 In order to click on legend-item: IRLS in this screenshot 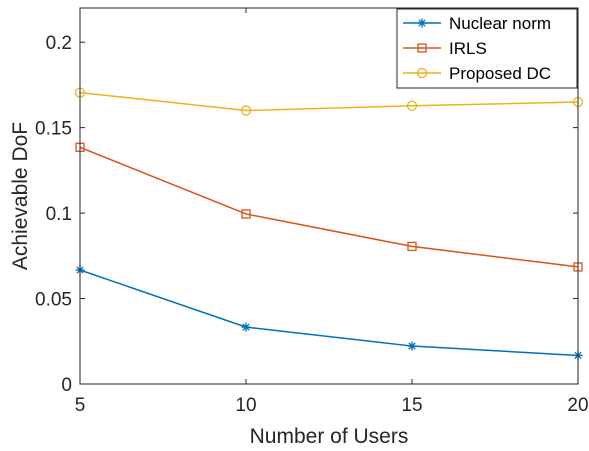, I will do `click(445, 48)`.